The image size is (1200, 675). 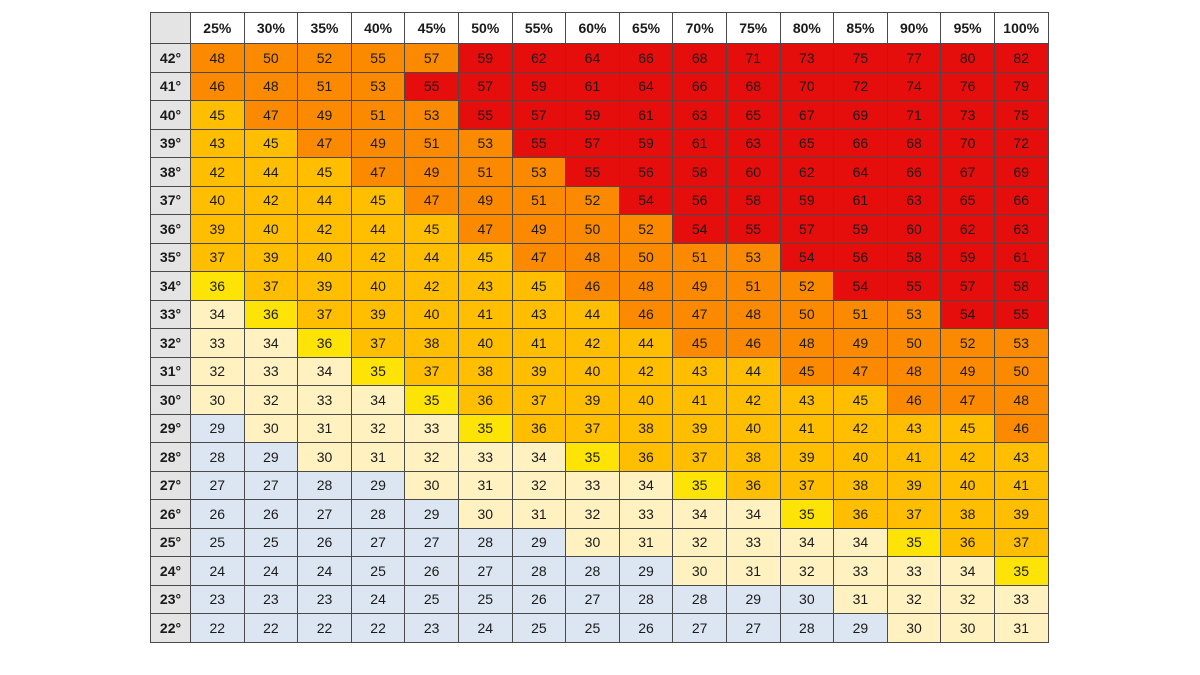 What do you see at coordinates (646, 86) in the screenshot?
I see `heat-cell: 64` at bounding box center [646, 86].